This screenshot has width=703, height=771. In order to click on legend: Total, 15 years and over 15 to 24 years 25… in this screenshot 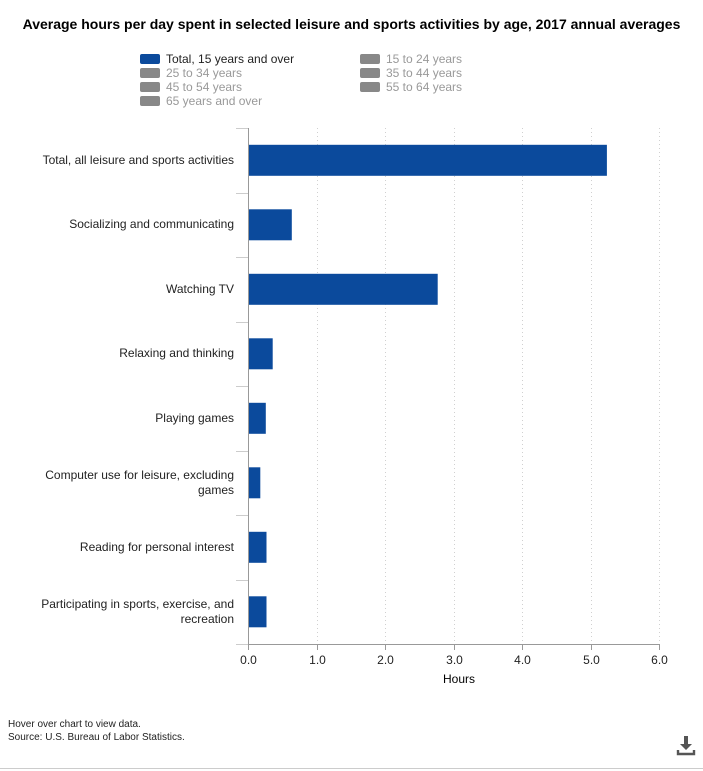, I will do `click(340, 82)`.